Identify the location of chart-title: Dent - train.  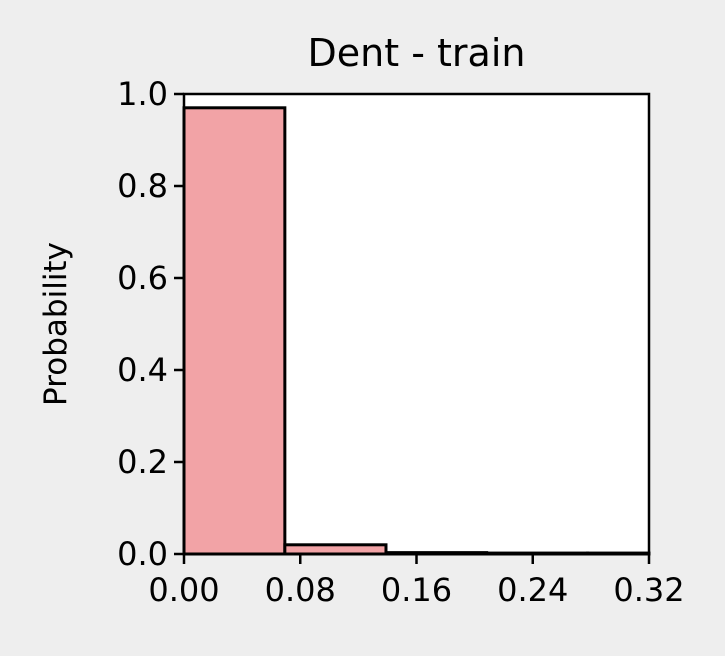
(417, 53).